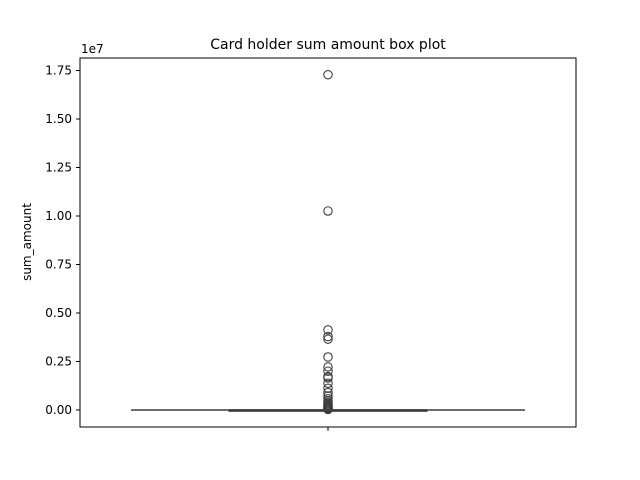 The width and height of the screenshot is (640, 480). I want to click on y-tick-label: 1.75, so click(58, 71).